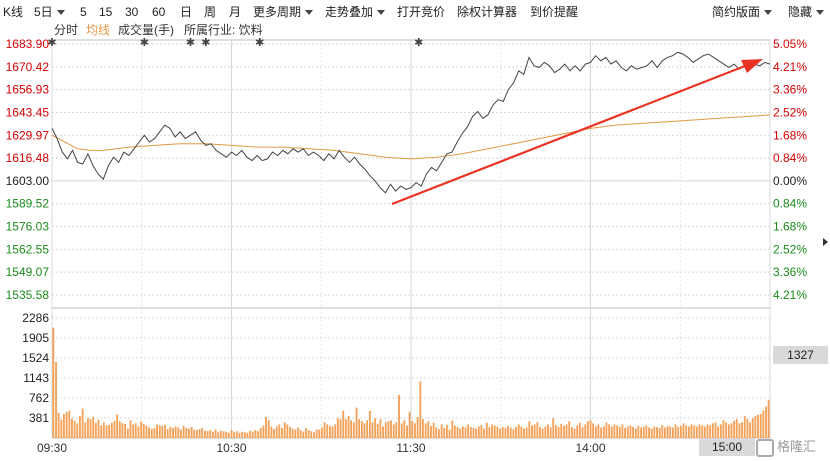 The image size is (830, 461). I want to click on legend-intraday: 分时, so click(66, 30).